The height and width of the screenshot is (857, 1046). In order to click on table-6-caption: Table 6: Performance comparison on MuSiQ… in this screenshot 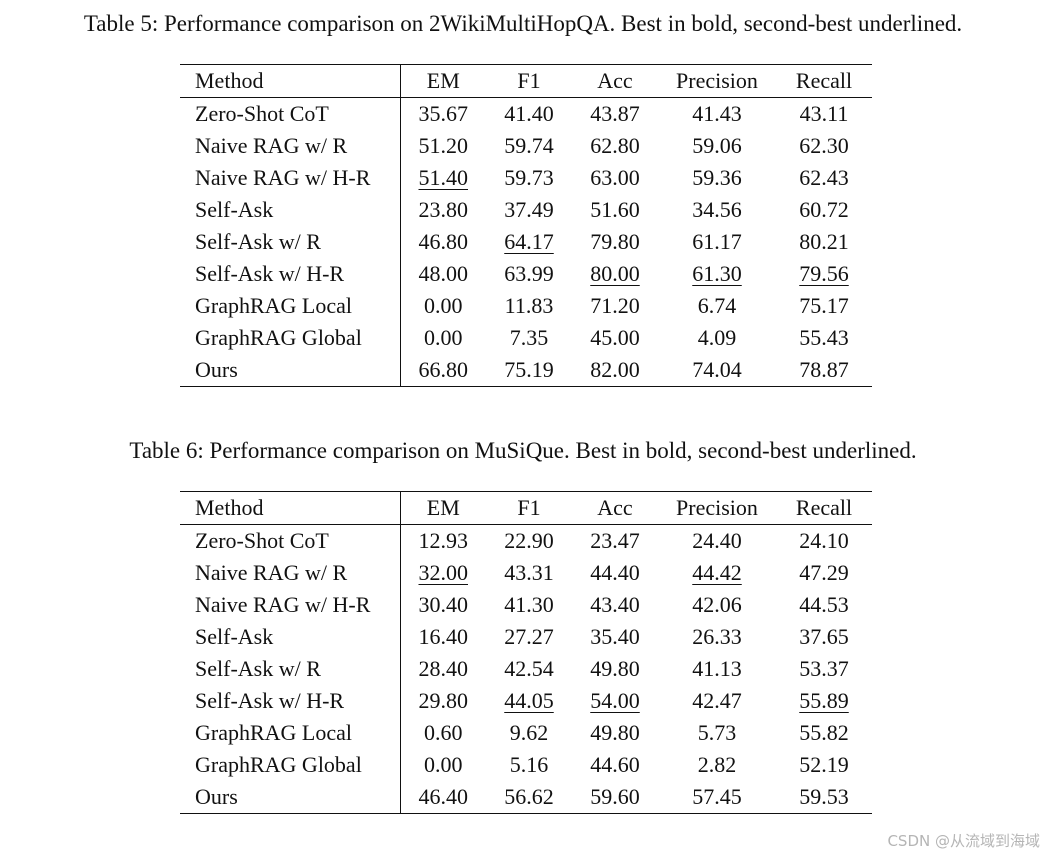, I will do `click(523, 450)`.